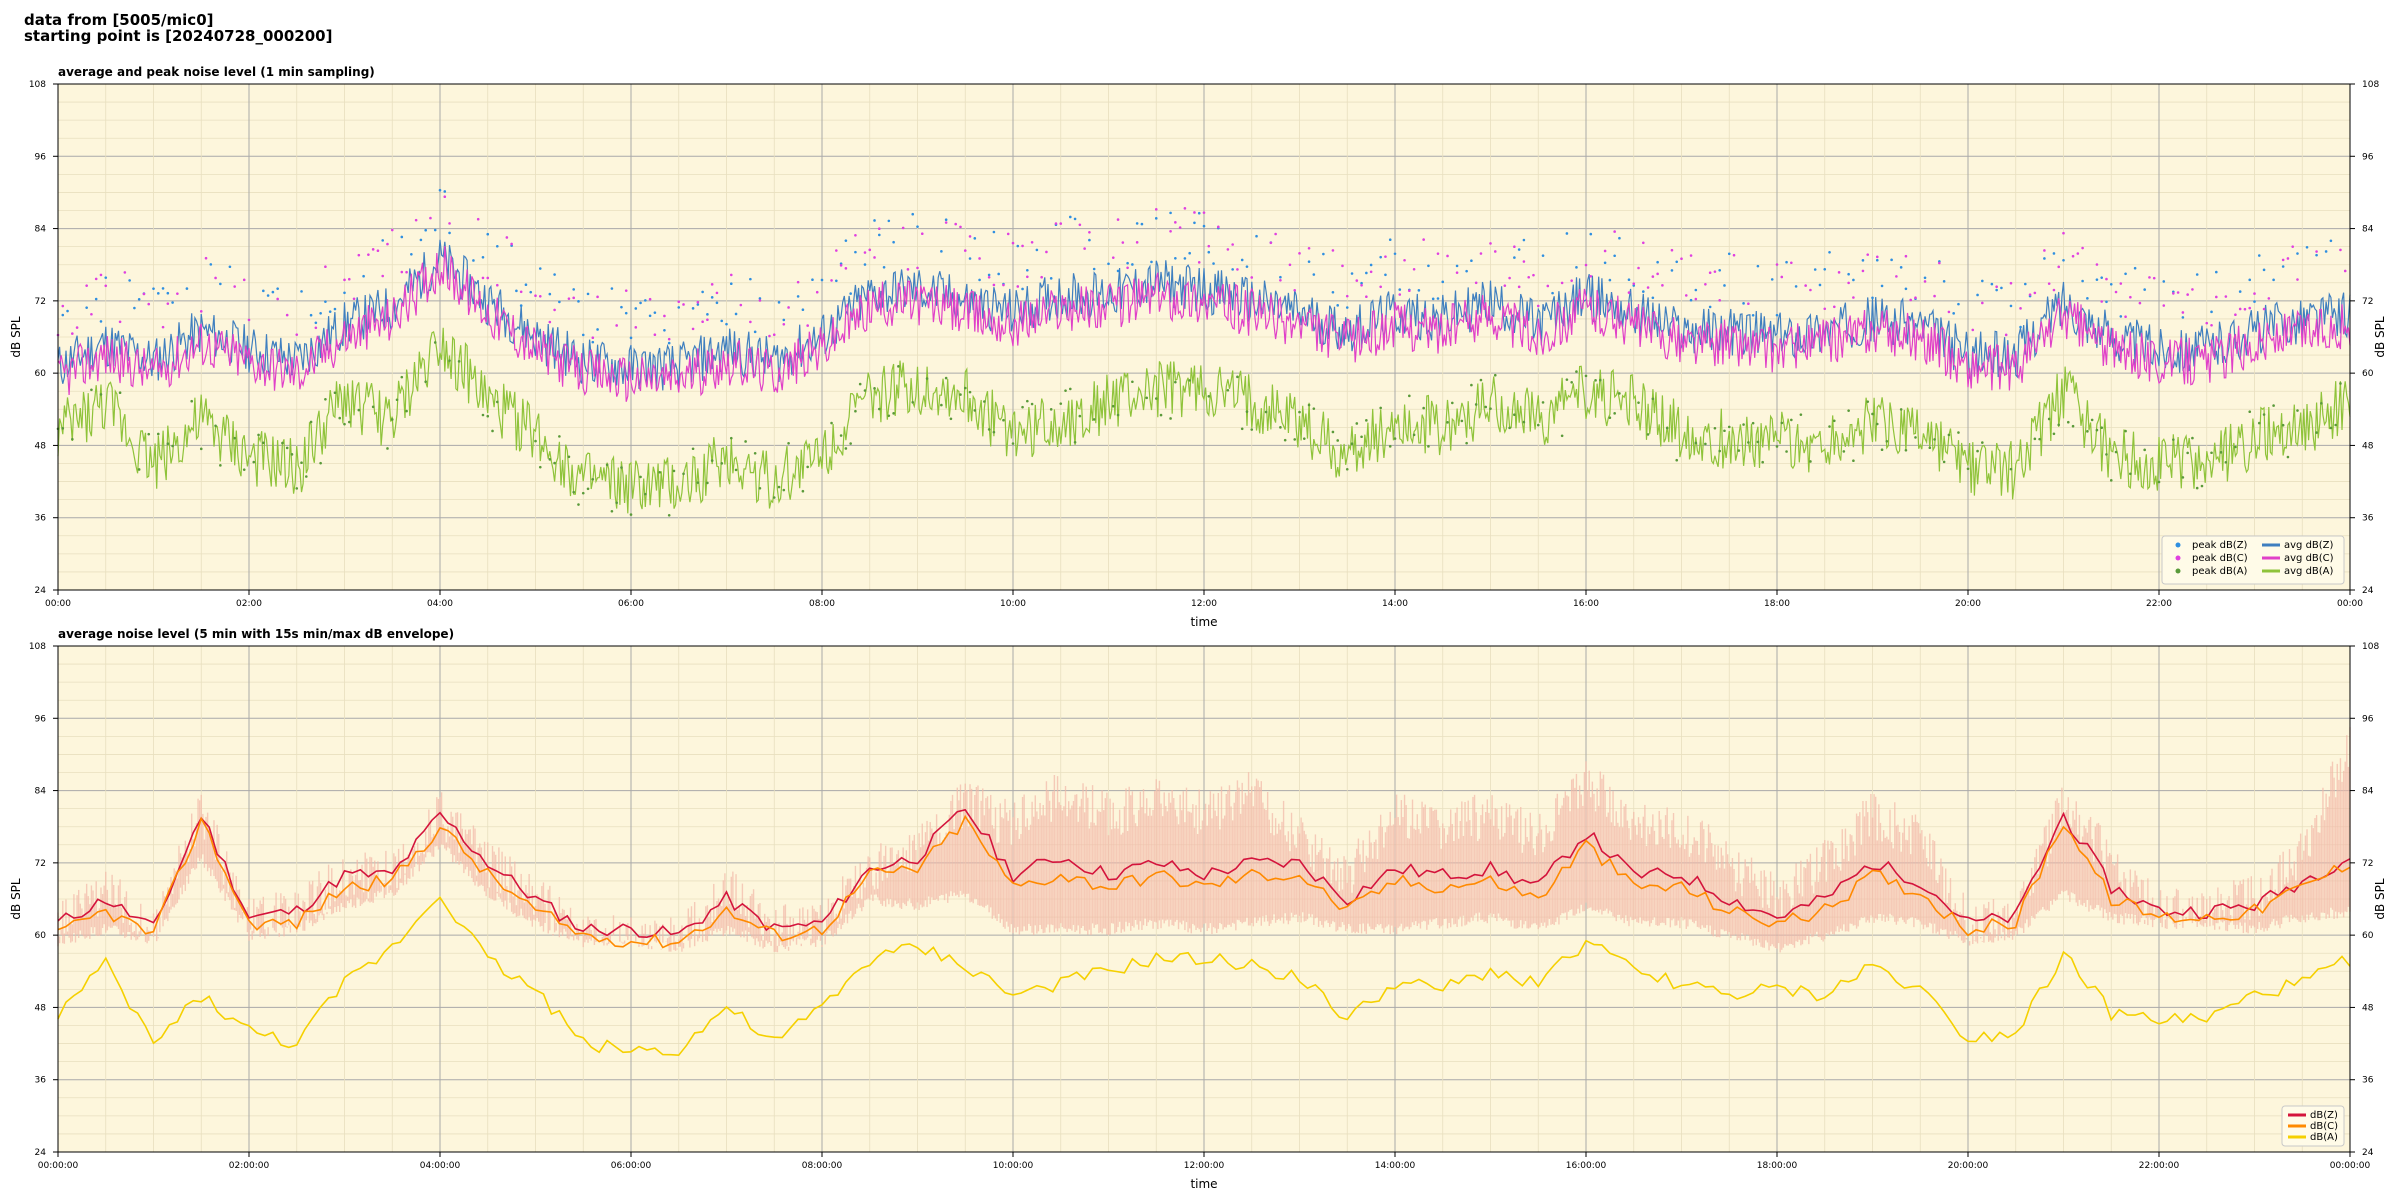  Describe the element at coordinates (2159, 604) in the screenshot. I see `x-tick-label: 22:00` at that location.